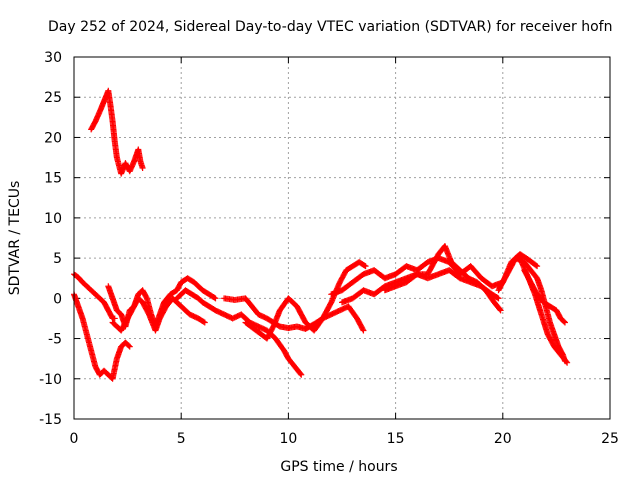 The image size is (640, 480). What do you see at coordinates (50, 380) in the screenshot?
I see `y-tick-label: -10` at bounding box center [50, 380].